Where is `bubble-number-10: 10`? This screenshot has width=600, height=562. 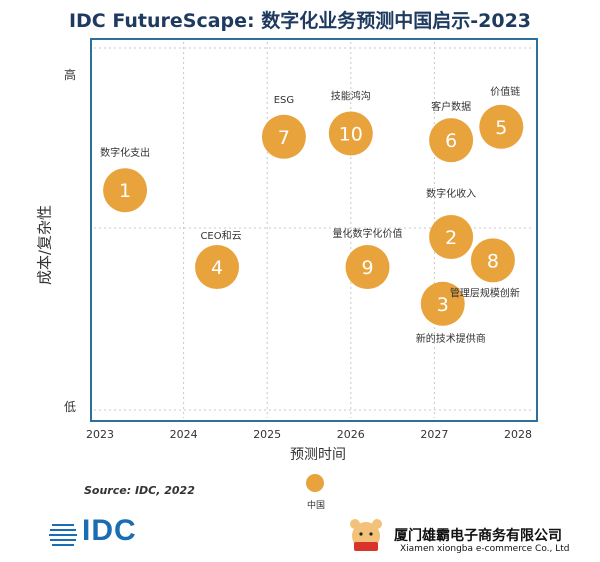 bubble-number-10: 10 is located at coordinates (351, 134).